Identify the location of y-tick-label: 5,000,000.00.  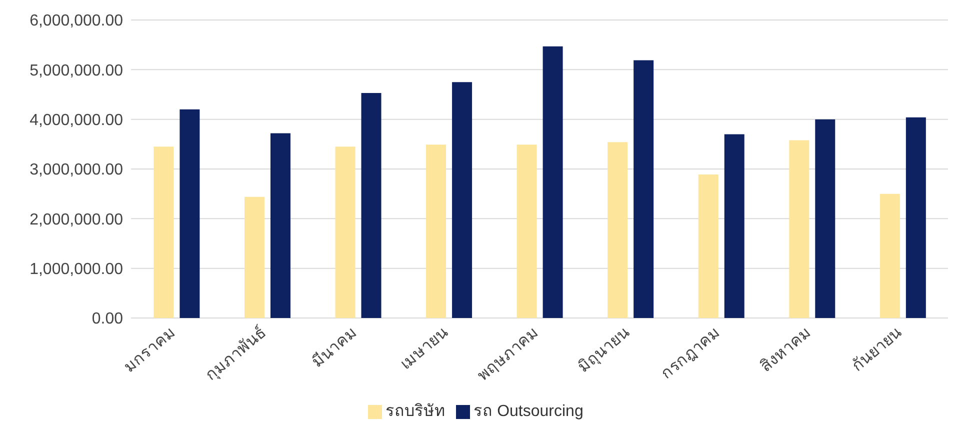
(77, 71).